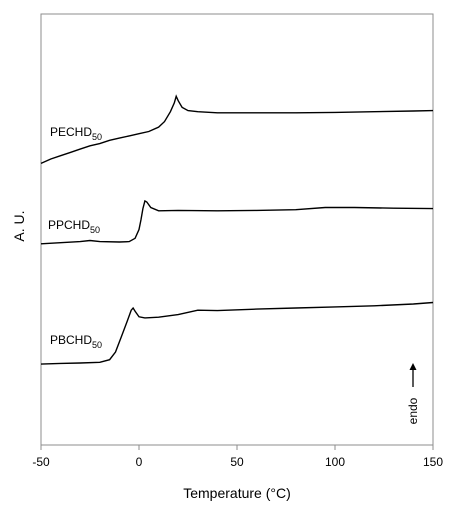  I want to click on endo-arrow-icon, so click(413, 366).